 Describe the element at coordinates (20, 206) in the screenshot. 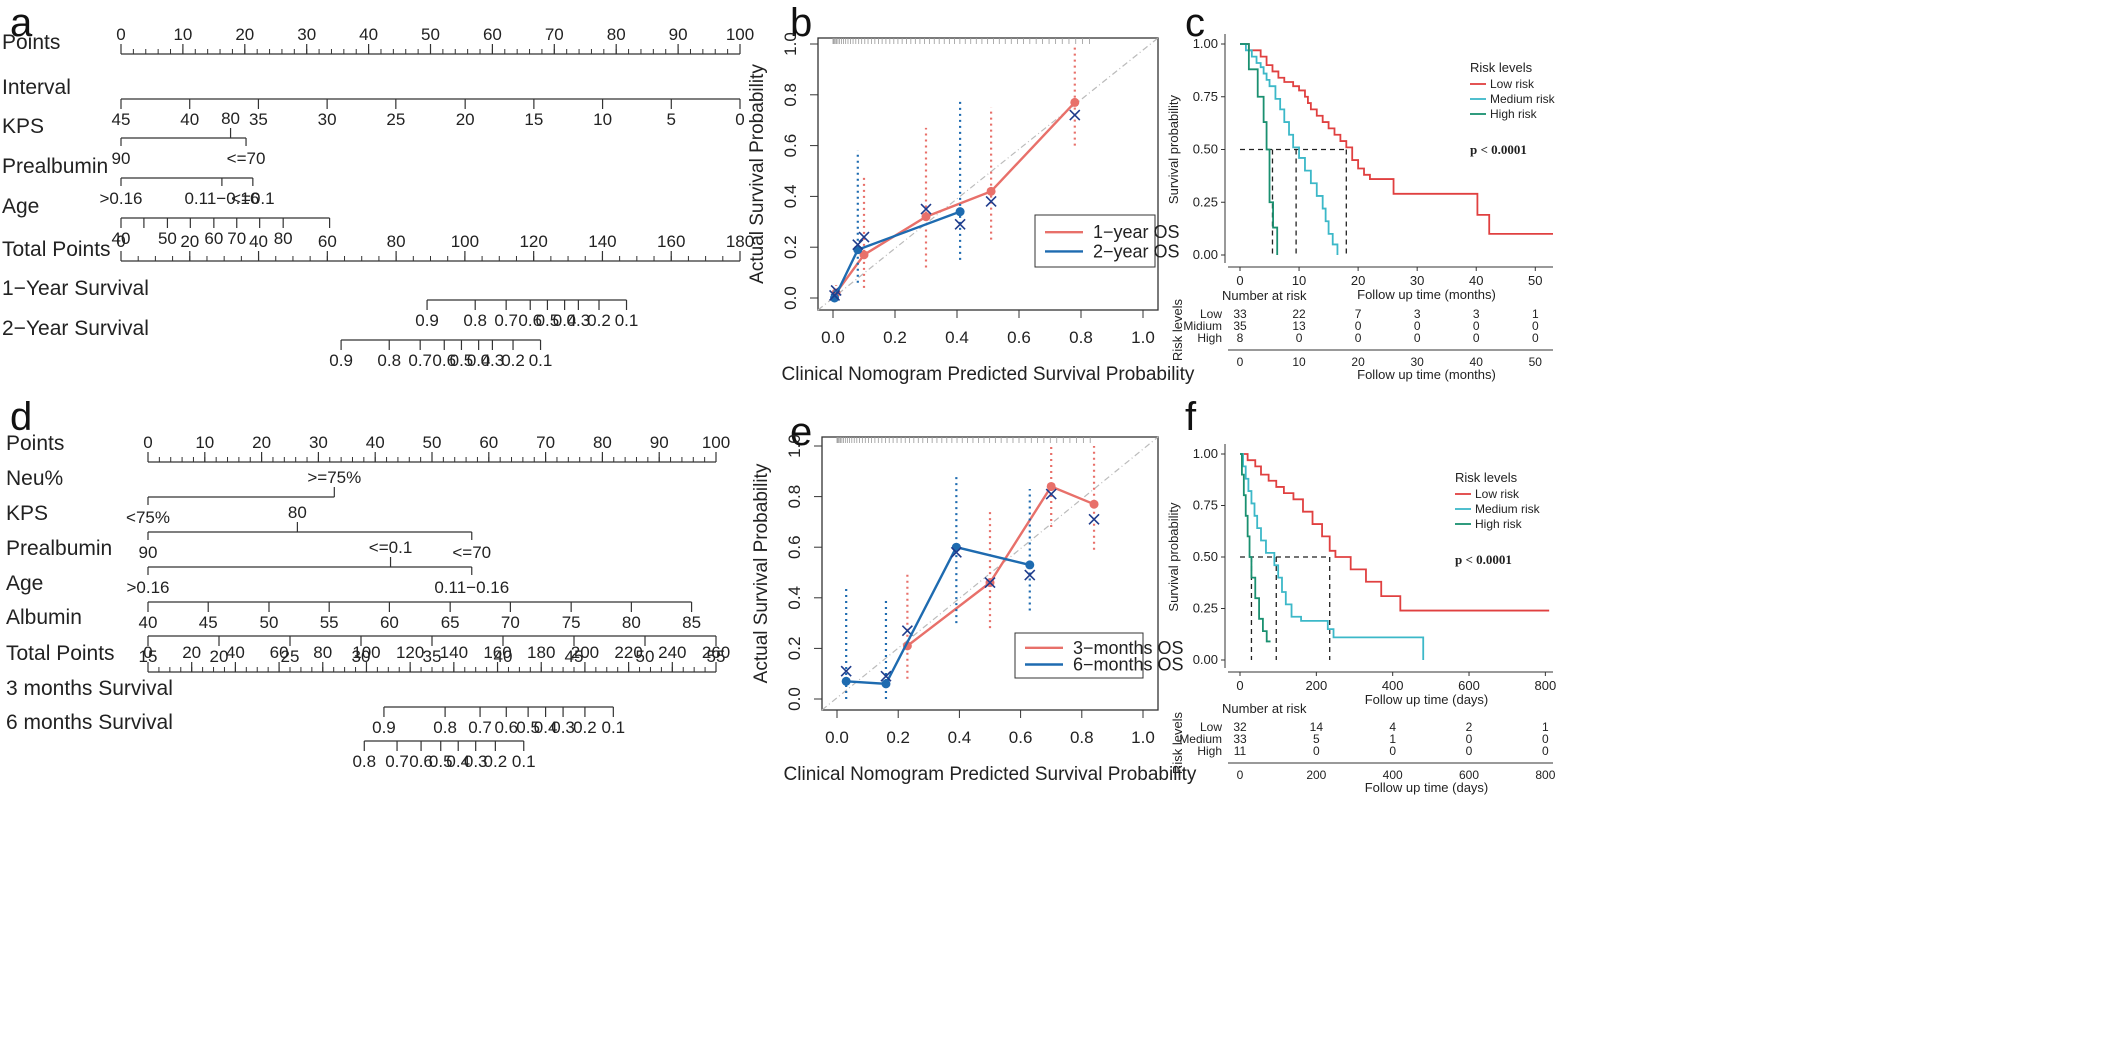

I see `nomogram-row-label: Age` at that location.